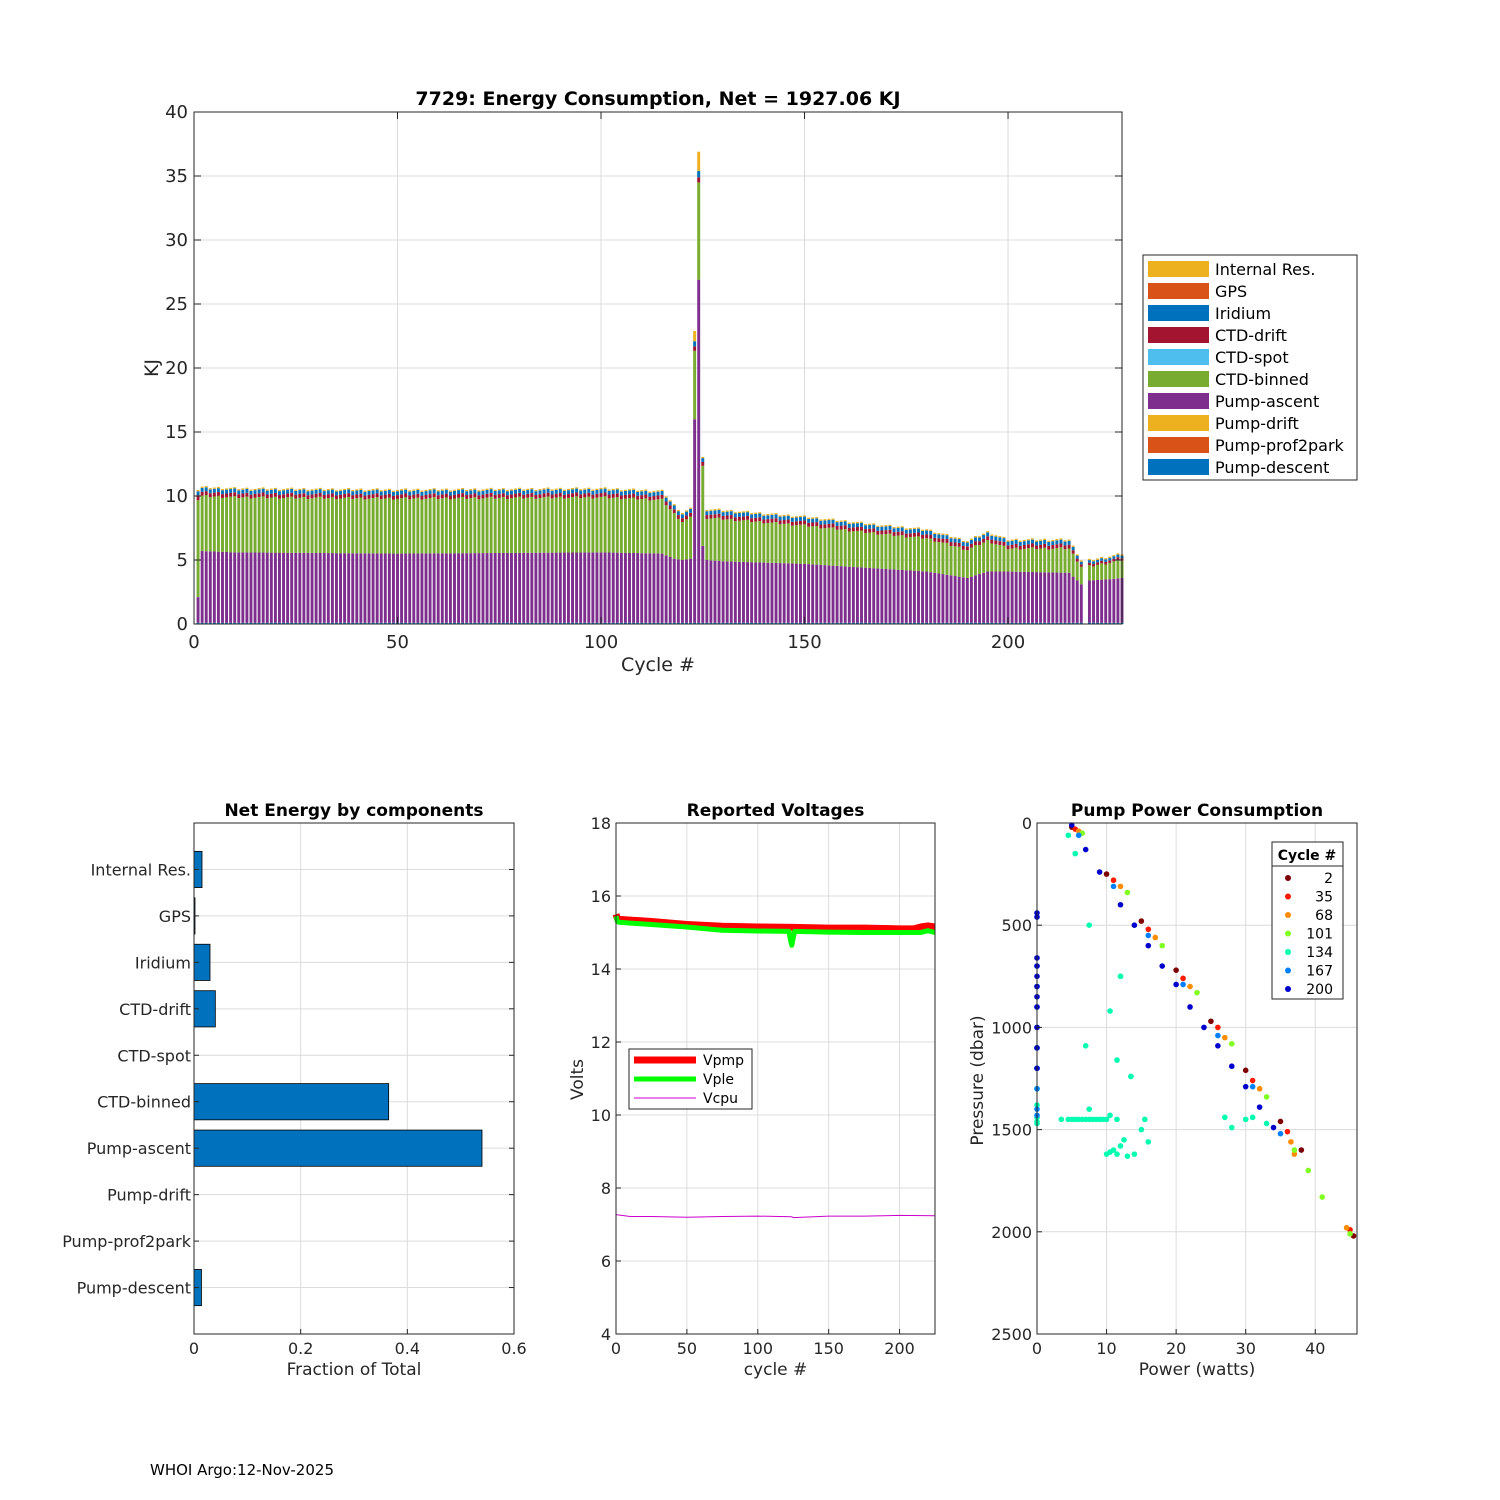 This screenshot has width=1500, height=1500. What do you see at coordinates (182, 624) in the screenshot?
I see `energy-ytick-label: 0` at bounding box center [182, 624].